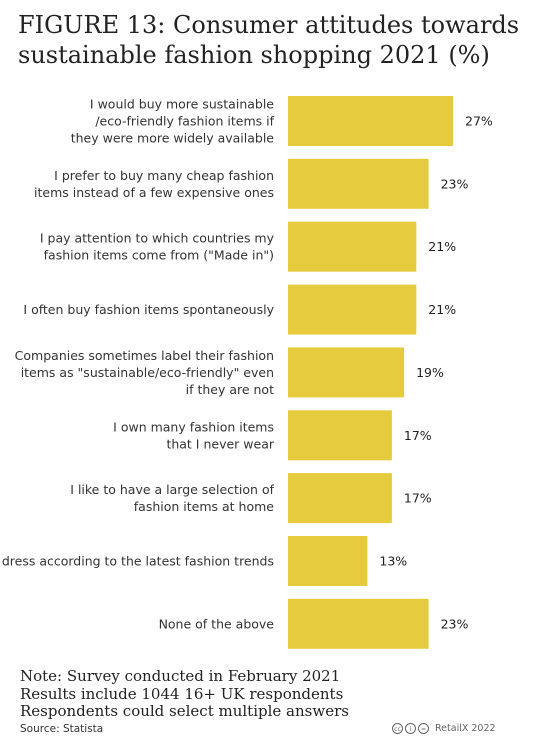 The height and width of the screenshot is (753, 545). What do you see at coordinates (182, 693) in the screenshot?
I see `note-line-2: Results include 1044 16+ UK respondents` at bounding box center [182, 693].